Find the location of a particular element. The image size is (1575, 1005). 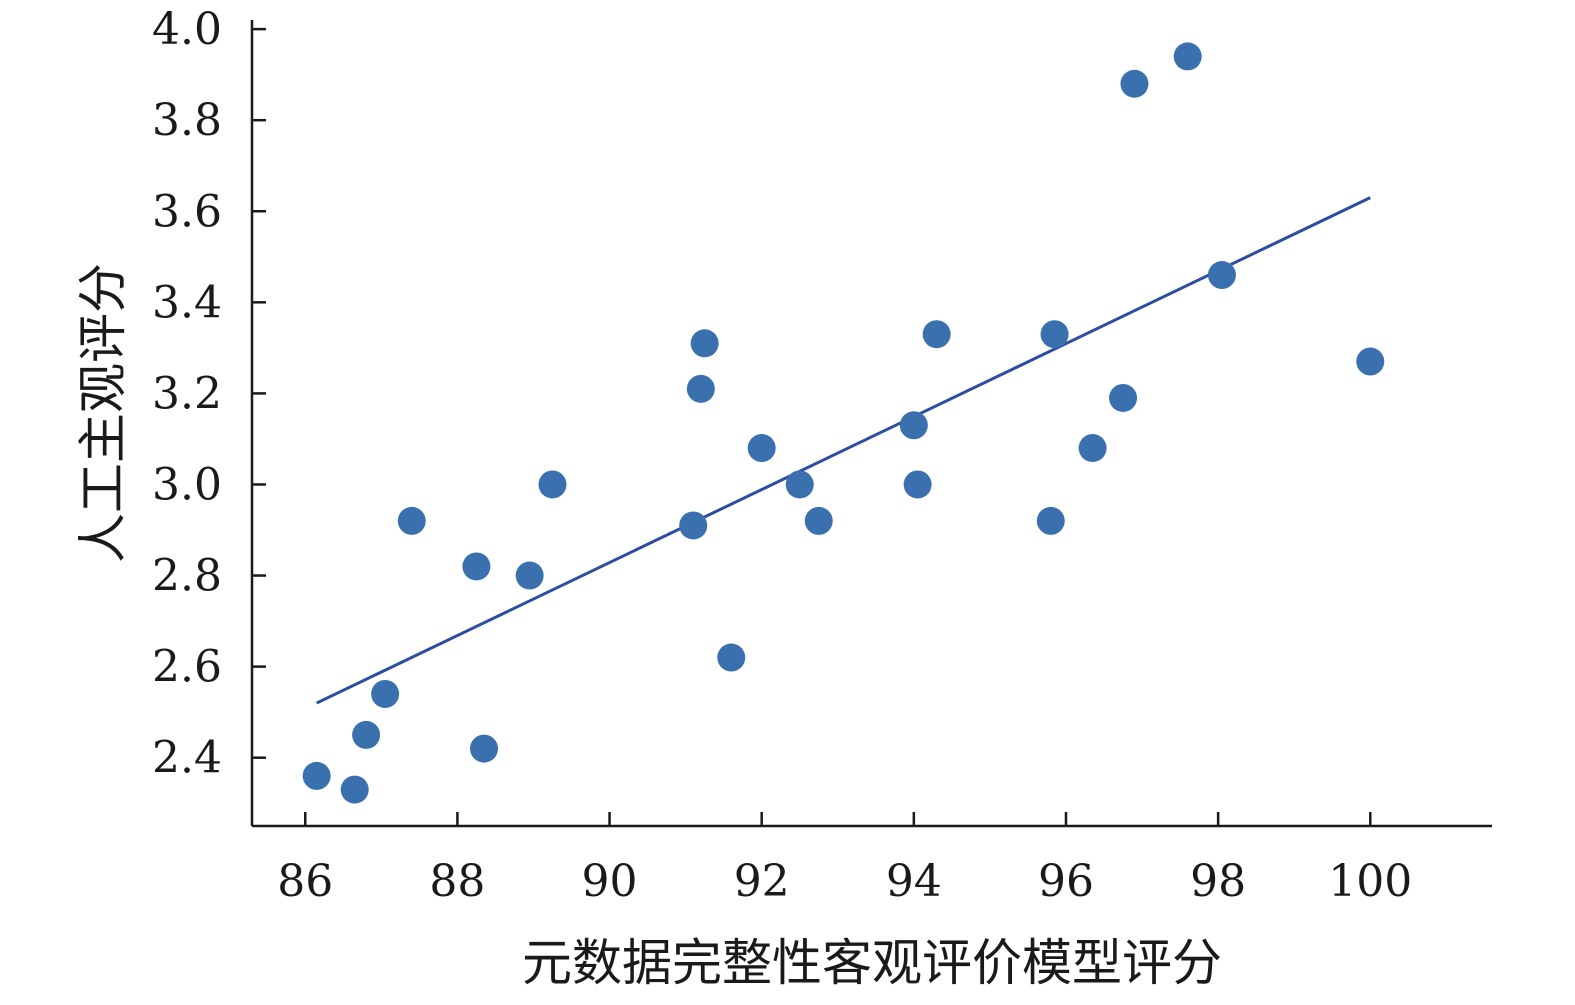

x-tick-label: 96 is located at coordinates (1066, 881).